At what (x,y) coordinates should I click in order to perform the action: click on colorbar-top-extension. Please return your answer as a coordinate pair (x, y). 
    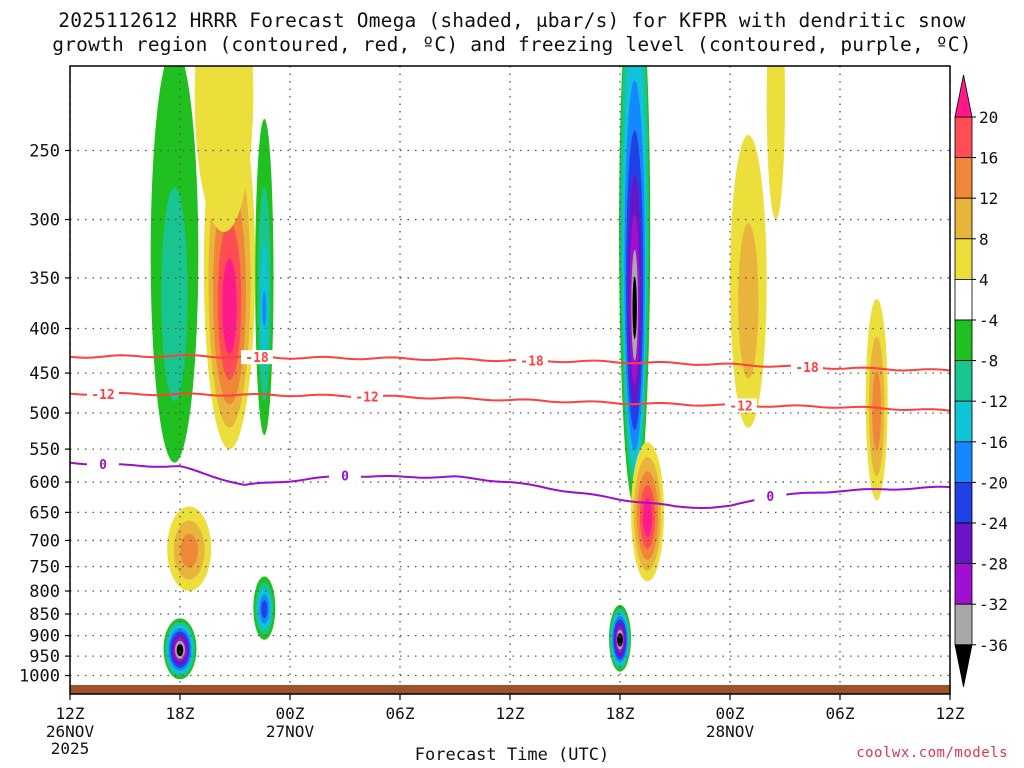
    Looking at the image, I should click on (963, 96).